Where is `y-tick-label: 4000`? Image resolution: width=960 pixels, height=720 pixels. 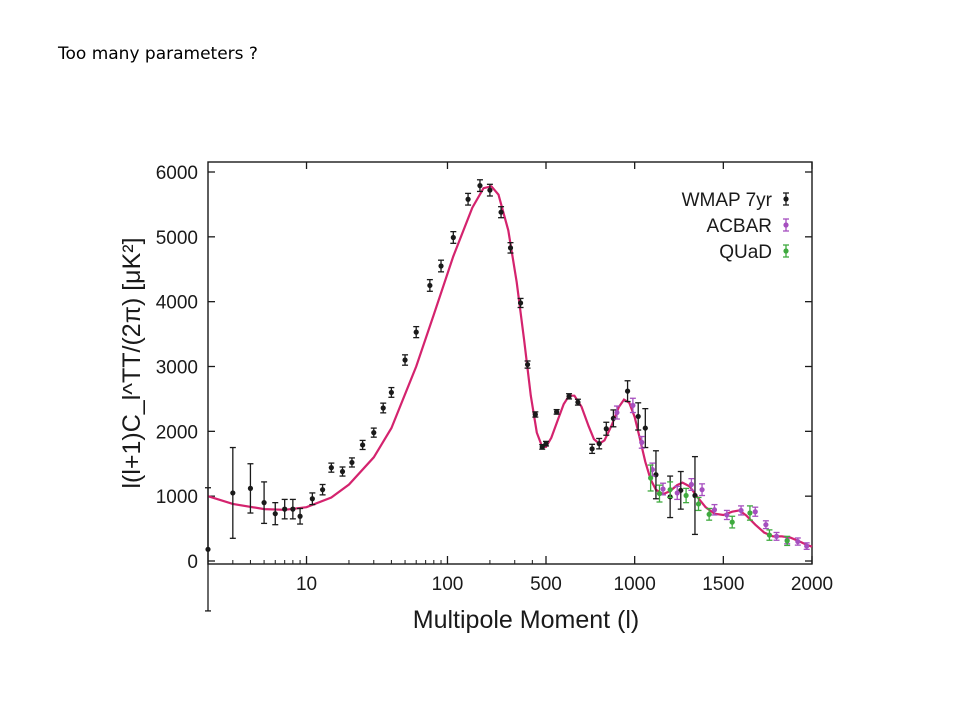 y-tick-label: 4000 is located at coordinates (177, 303).